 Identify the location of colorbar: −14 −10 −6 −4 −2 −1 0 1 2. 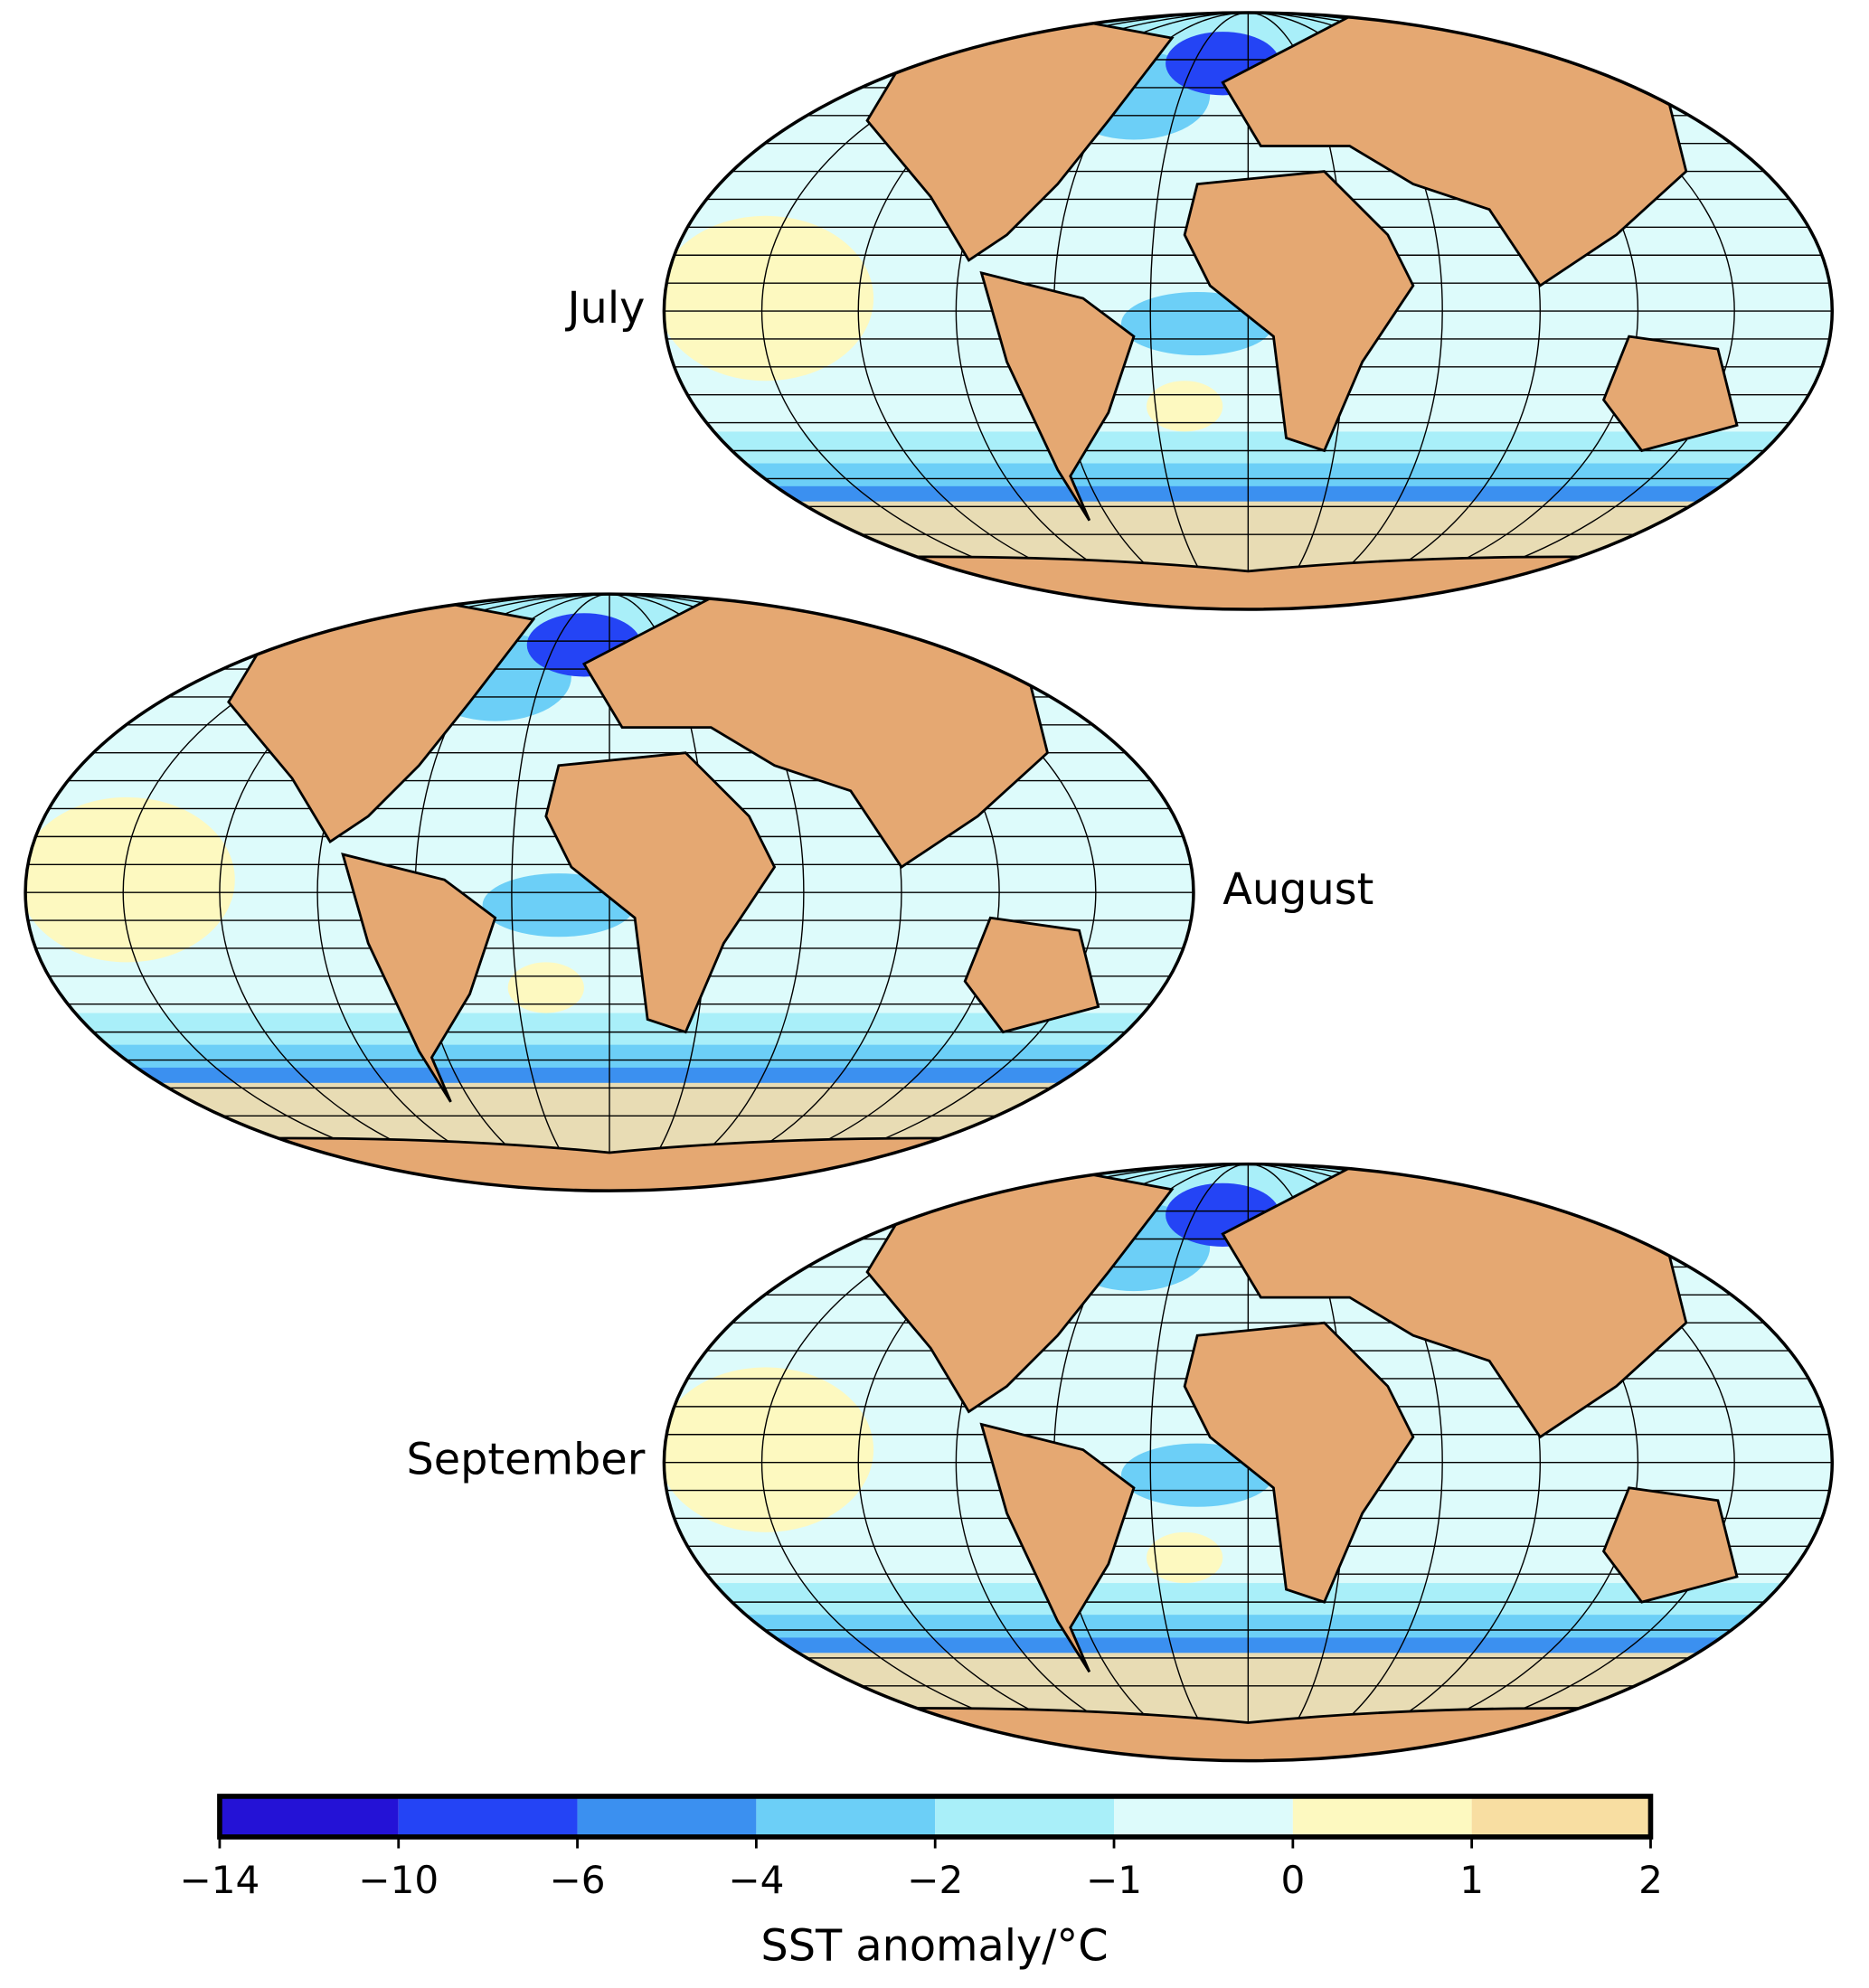
(921, 1848).